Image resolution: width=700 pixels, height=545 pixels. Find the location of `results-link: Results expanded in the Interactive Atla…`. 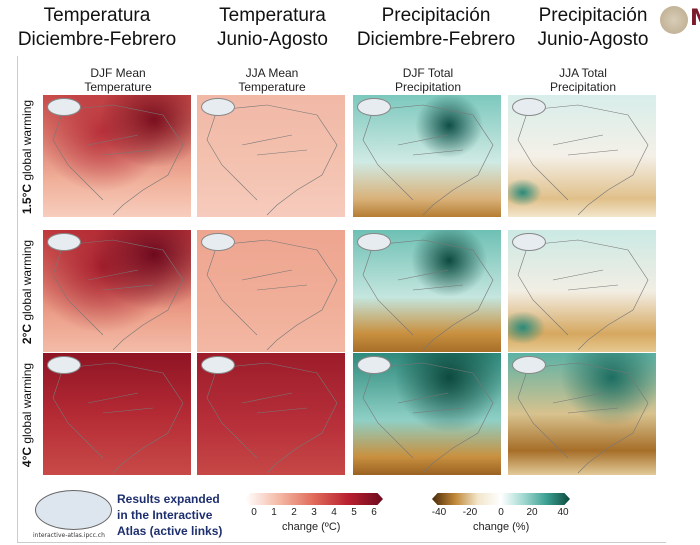

results-link: Results expanded in the Interactive Atla… is located at coordinates (169, 515).